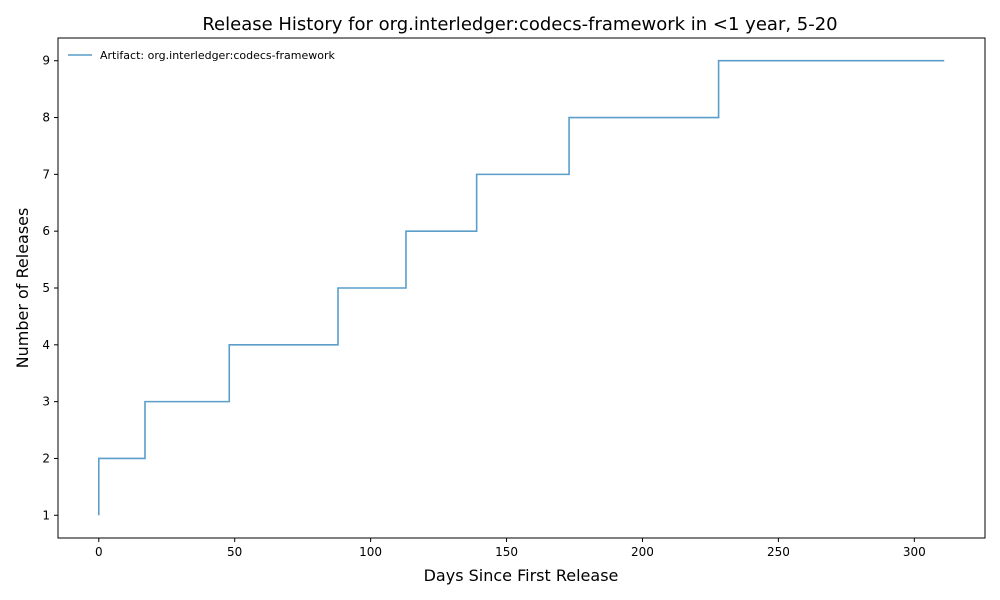  I want to click on y-tick-label: 9, so click(46, 61).